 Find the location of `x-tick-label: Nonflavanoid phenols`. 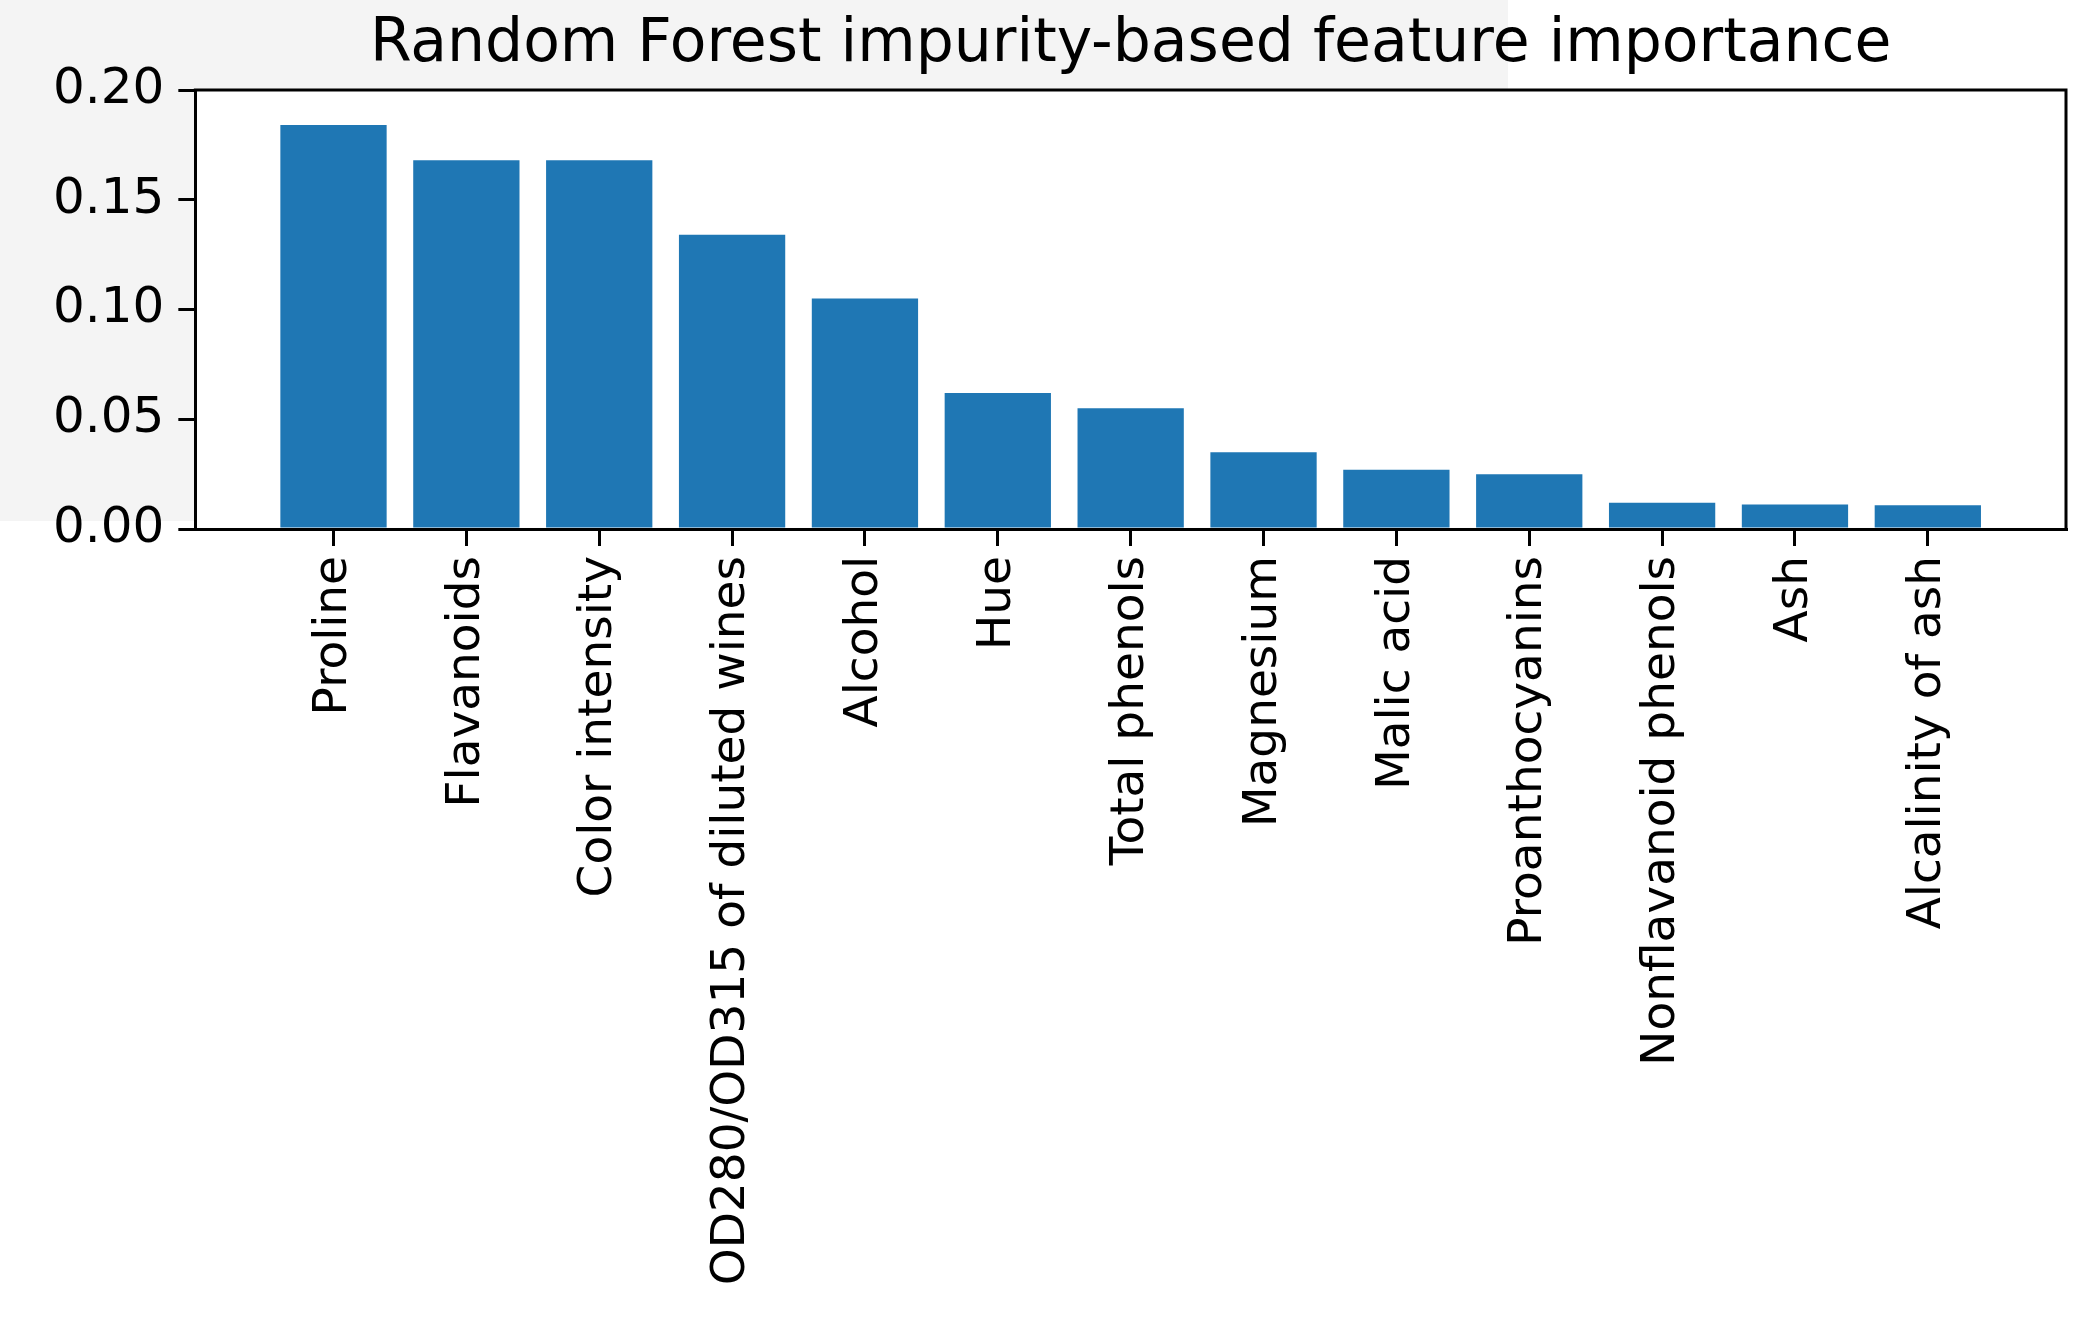

x-tick-label: Nonflavanoid phenols is located at coordinates (1658, 811).